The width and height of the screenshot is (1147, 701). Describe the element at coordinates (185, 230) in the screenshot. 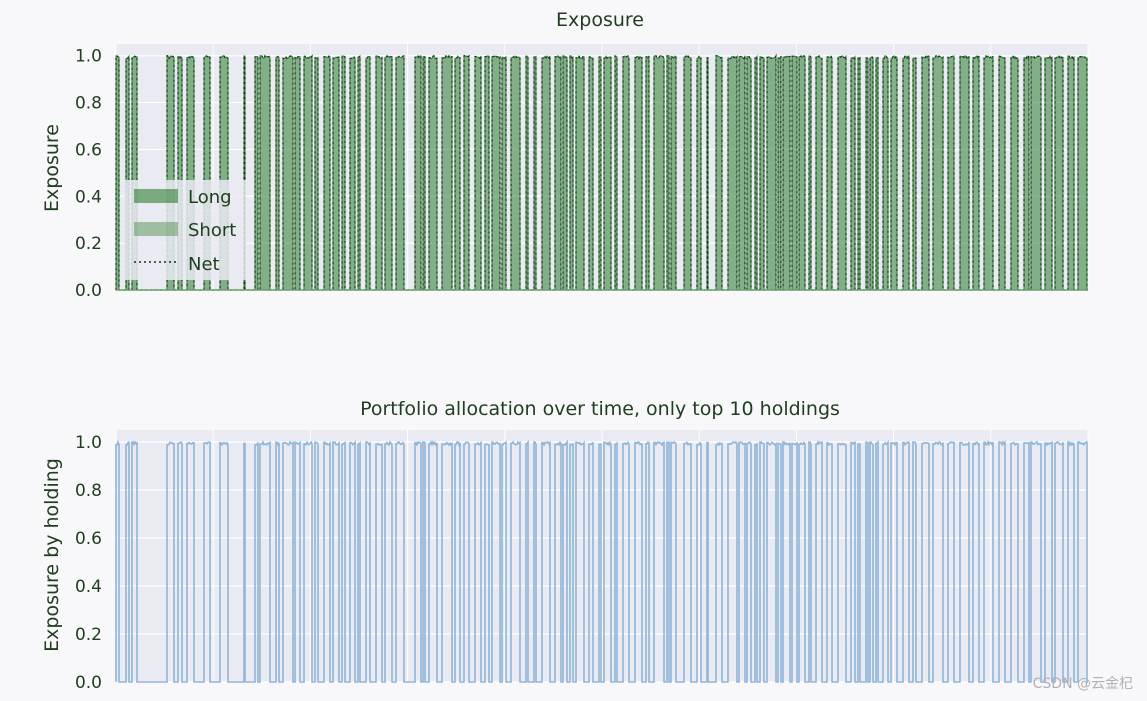

I see `exposure-legend: Long Short Net` at that location.